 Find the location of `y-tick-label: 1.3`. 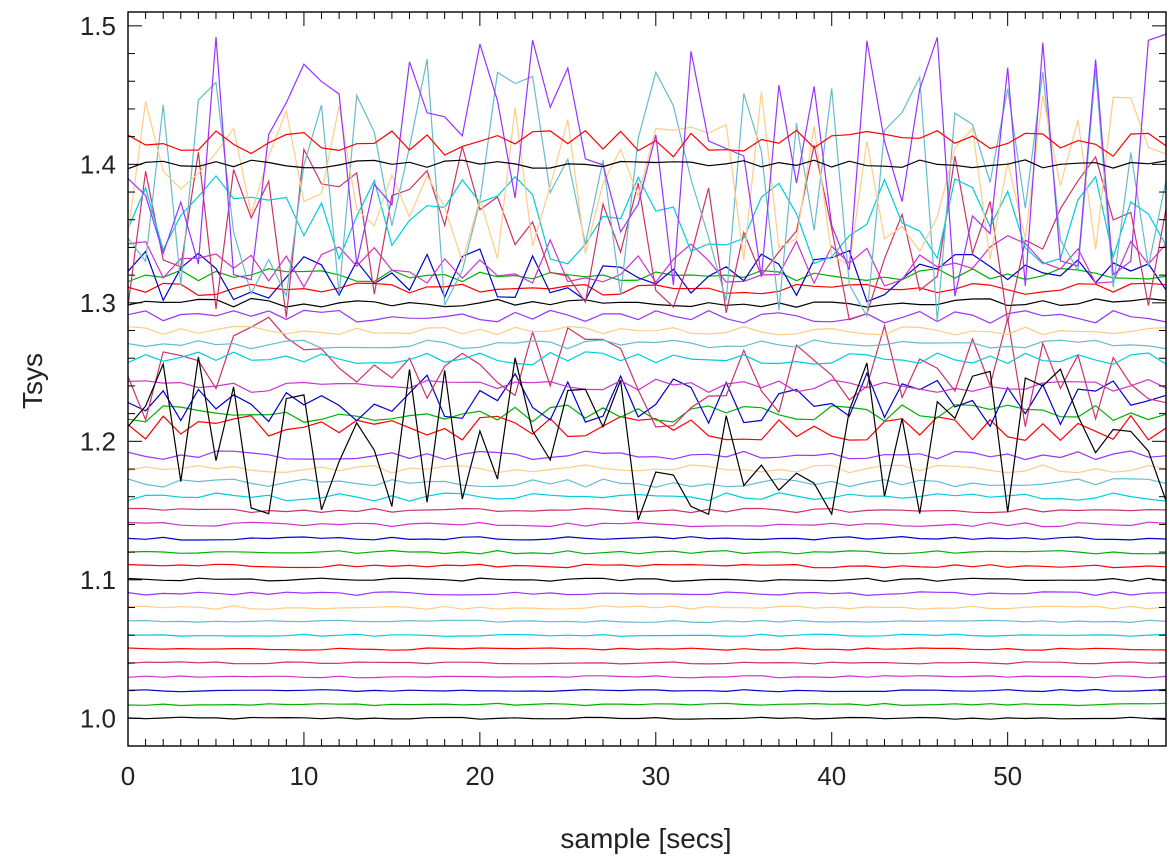

y-tick-label: 1.3 is located at coordinates (98, 303).